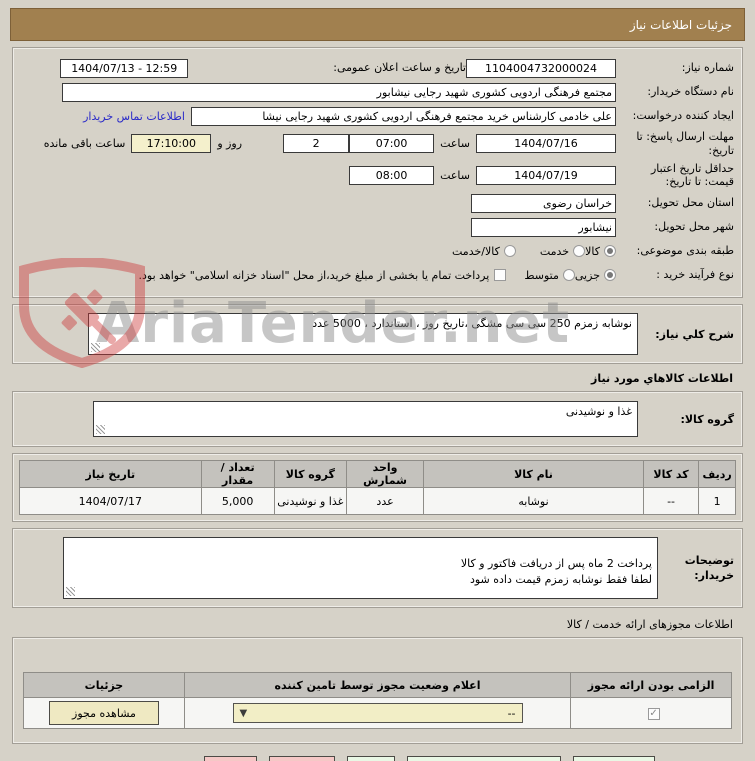 Image resolution: width=755 pixels, height=761 pixels. What do you see at coordinates (662, 378) in the screenshot?
I see `goods-section-header: اطلاعات کالاهاي مورد نیاز` at bounding box center [662, 378].